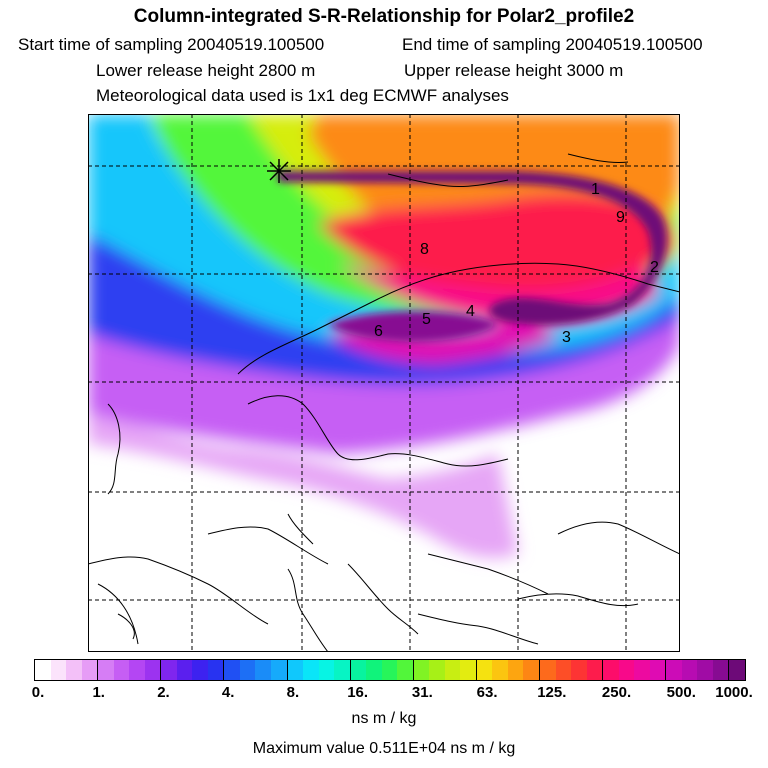 Image resolution: width=768 pixels, height=768 pixels. I want to click on colorbar-unit: ns m / kg, so click(384, 718).